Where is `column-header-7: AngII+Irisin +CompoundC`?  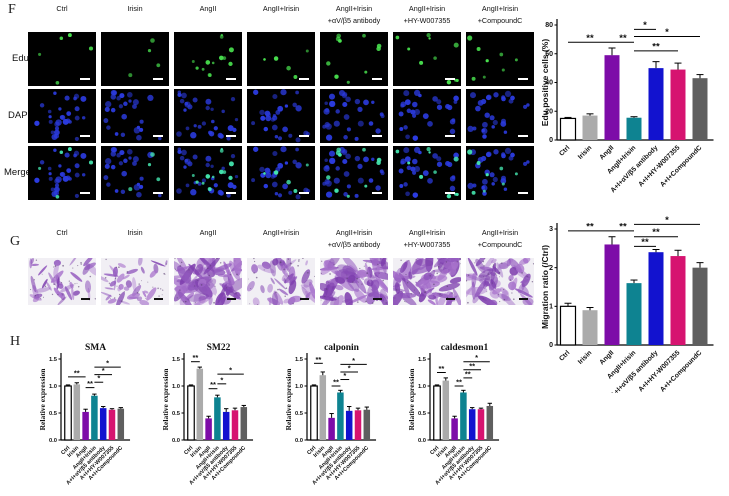 column-header-7: AngII+Irisin +CompoundC is located at coordinates (500, 239).